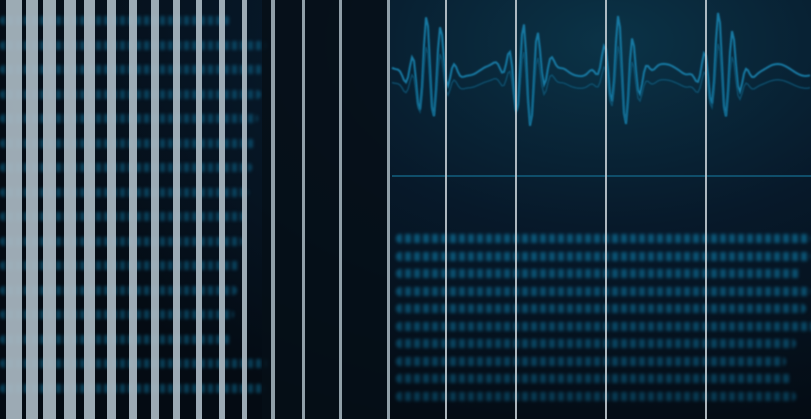 The height and width of the screenshot is (419, 811). I want to click on waveform-line, so click(601, 69).